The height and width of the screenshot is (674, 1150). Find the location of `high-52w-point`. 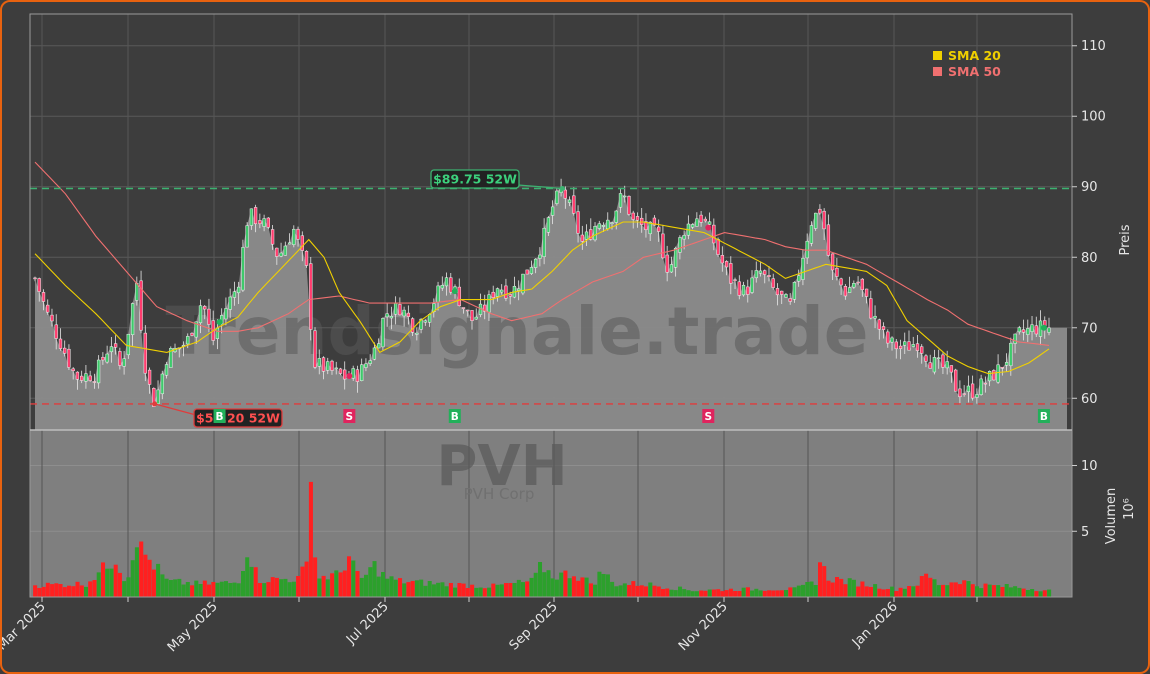

high-52w-point is located at coordinates (562, 189).